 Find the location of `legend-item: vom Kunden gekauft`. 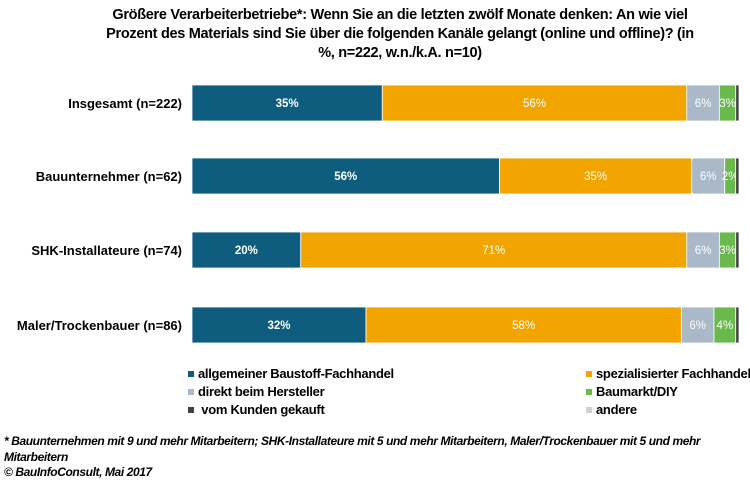

legend-item: vom Kunden gekauft is located at coordinates (256, 409).